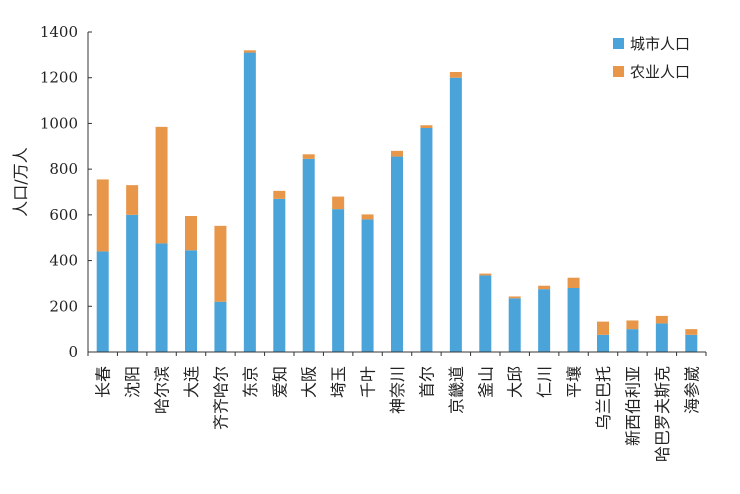  I want to click on y-tick-label: 1200, so click(59, 78).